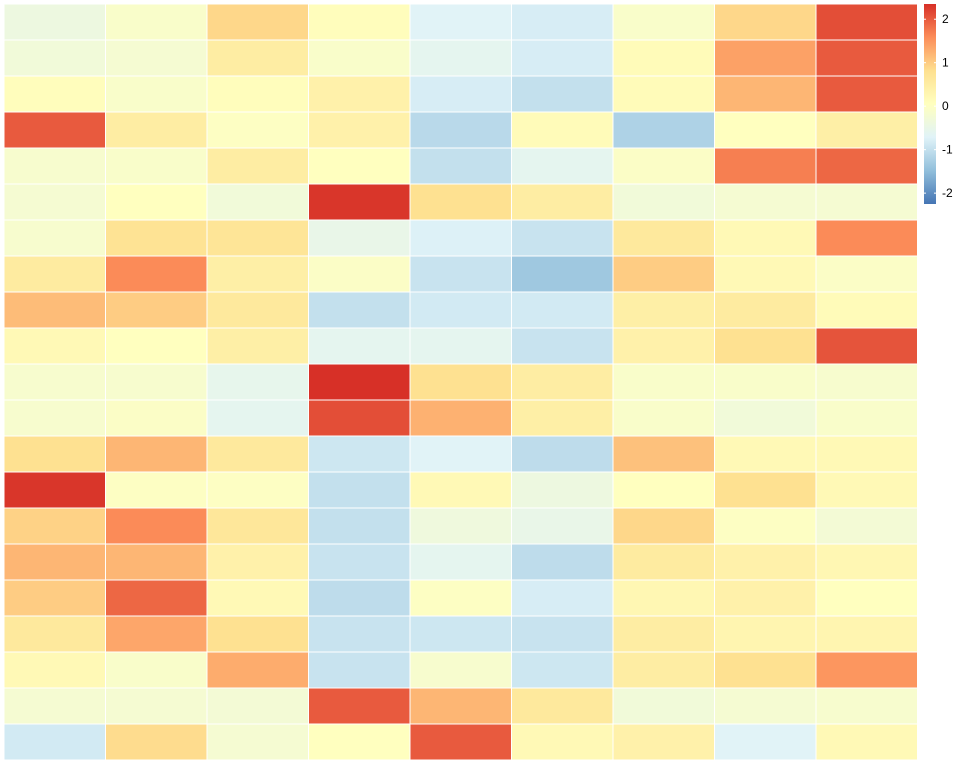  I want to click on heatmap-cell-r18-c1, so click(54, 634).